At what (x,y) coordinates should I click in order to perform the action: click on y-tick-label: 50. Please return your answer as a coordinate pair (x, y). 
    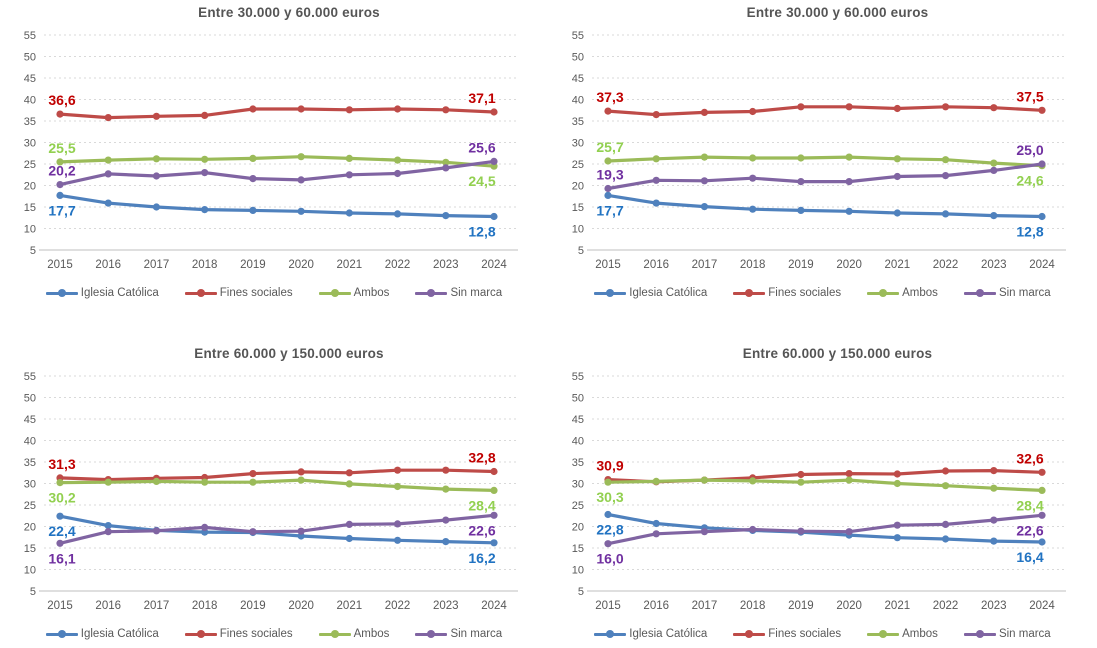
    Looking at the image, I should click on (30, 58).